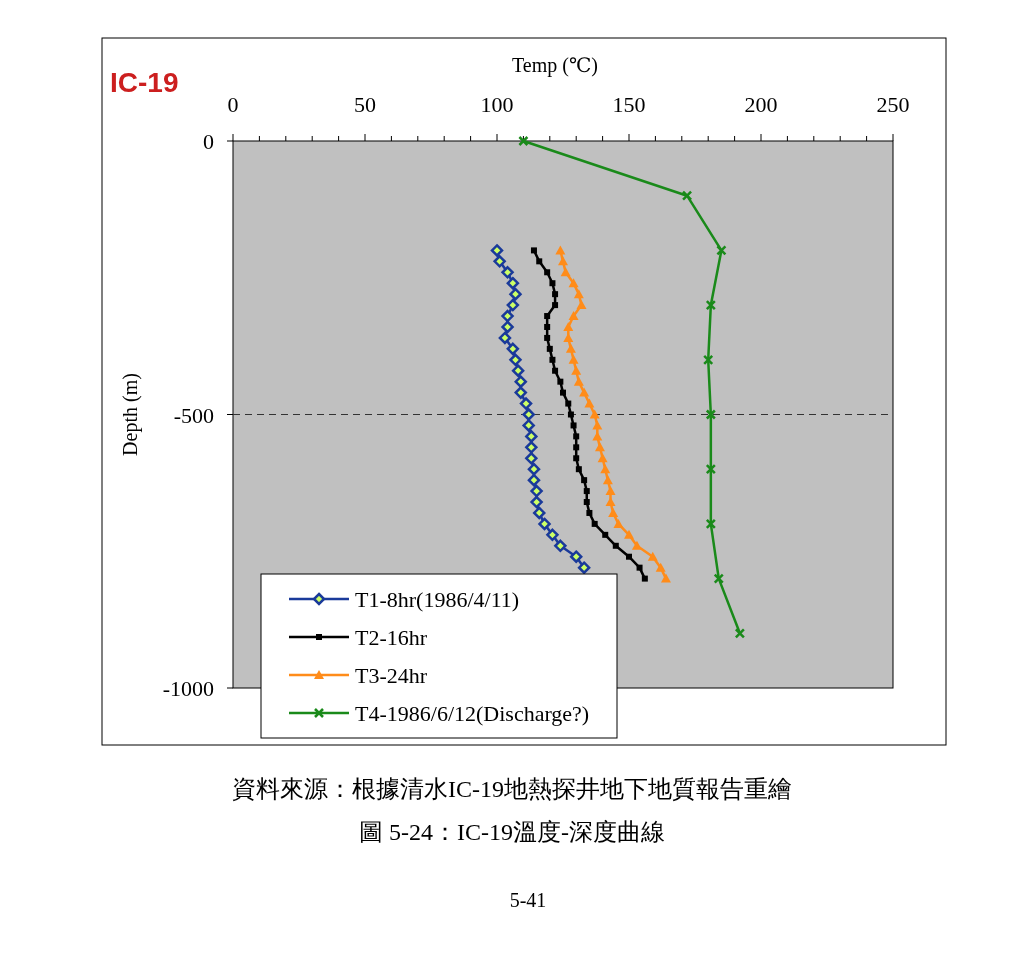 Image resolution: width=1024 pixels, height=961 pixels. I want to click on y-tick-label: -1000, so click(188, 688).